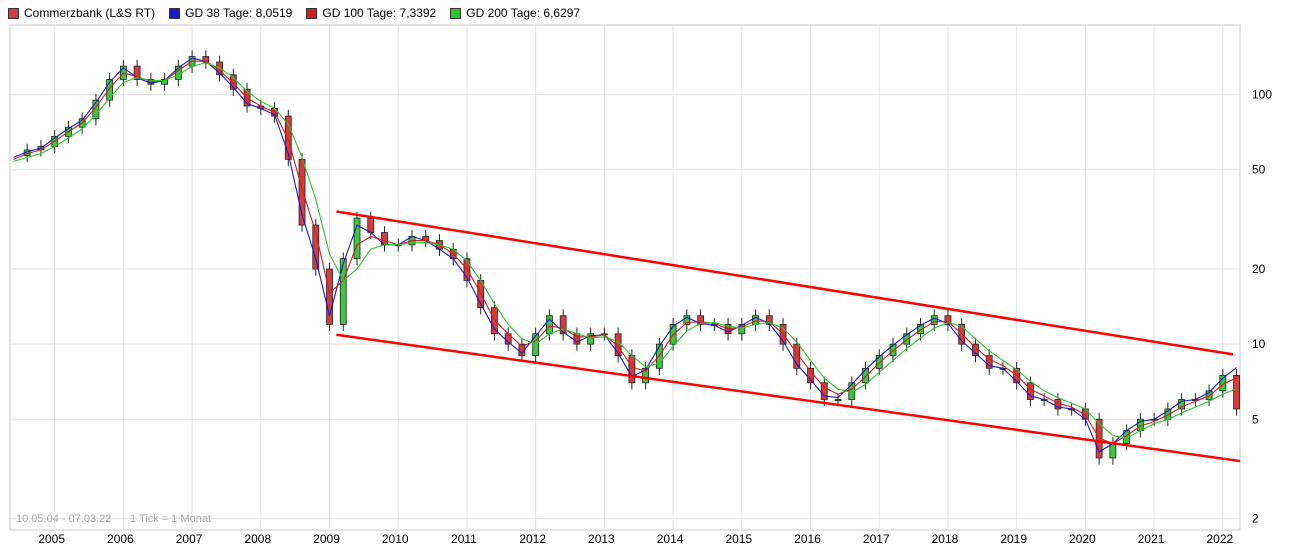  Describe the element at coordinates (257, 539) in the screenshot. I see `x-tick-label: 2008` at that location.